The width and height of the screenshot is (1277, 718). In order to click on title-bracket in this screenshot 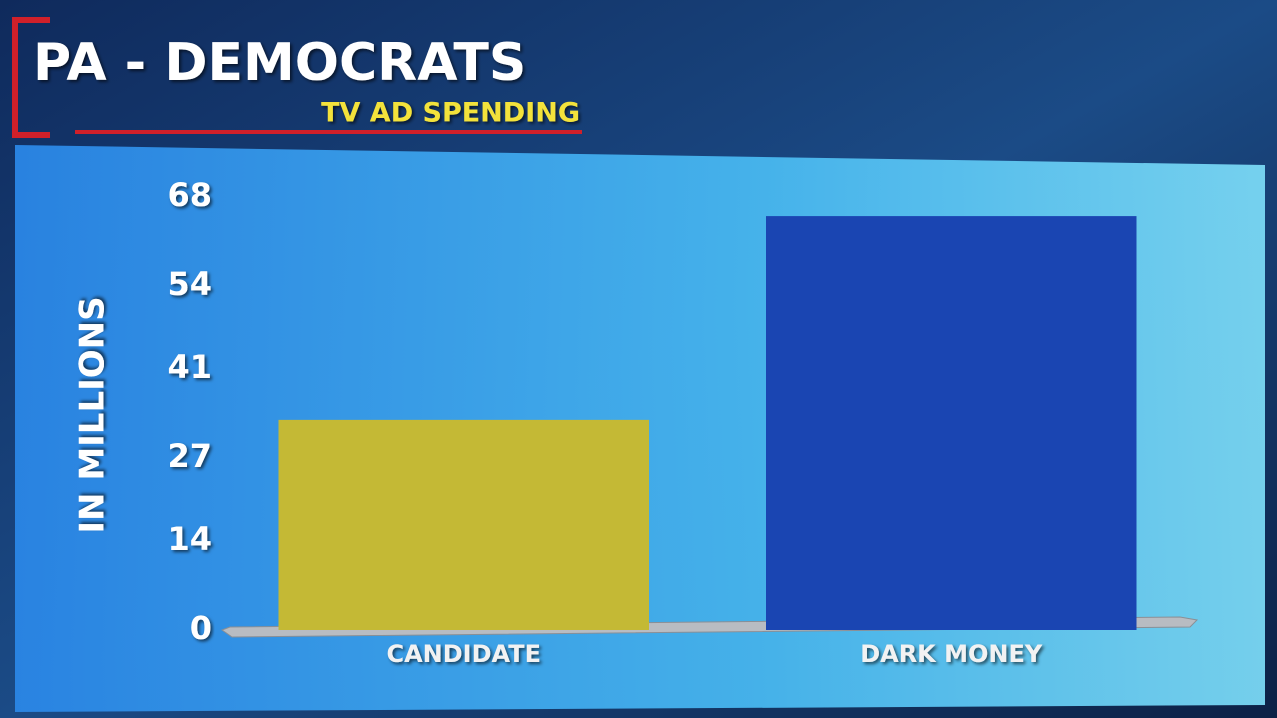, I will do `click(31, 77)`.